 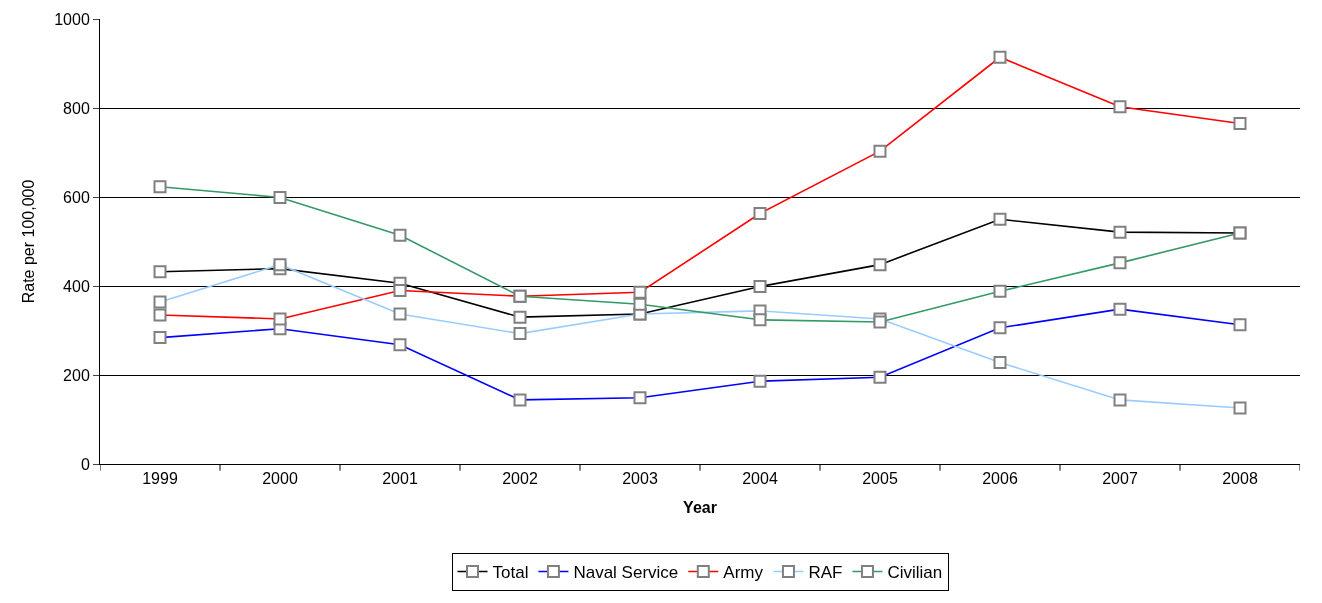 What do you see at coordinates (880, 479) in the screenshot?
I see `x-tick-label: 2005` at bounding box center [880, 479].